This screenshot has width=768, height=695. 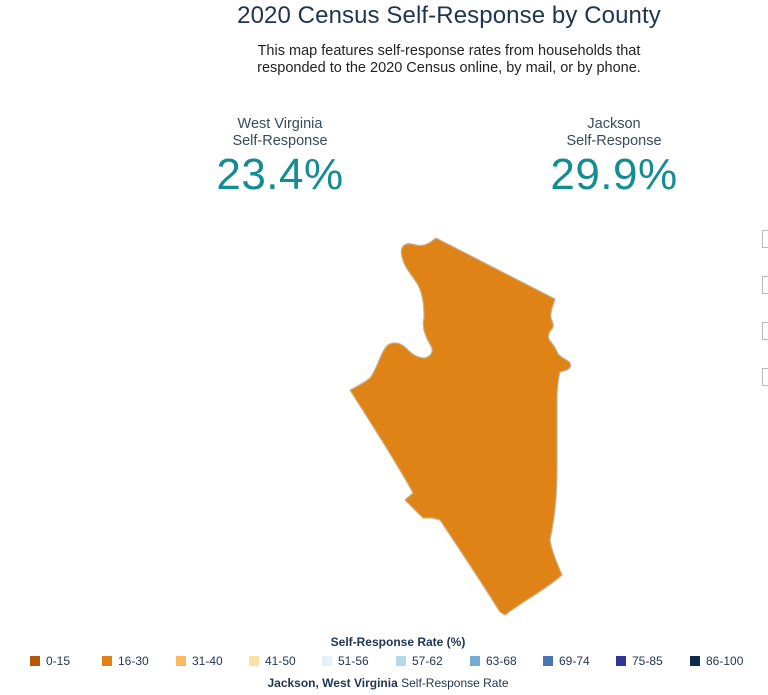 What do you see at coordinates (280, 174) in the screenshot?
I see `state-stat-value: 23.4%` at bounding box center [280, 174].